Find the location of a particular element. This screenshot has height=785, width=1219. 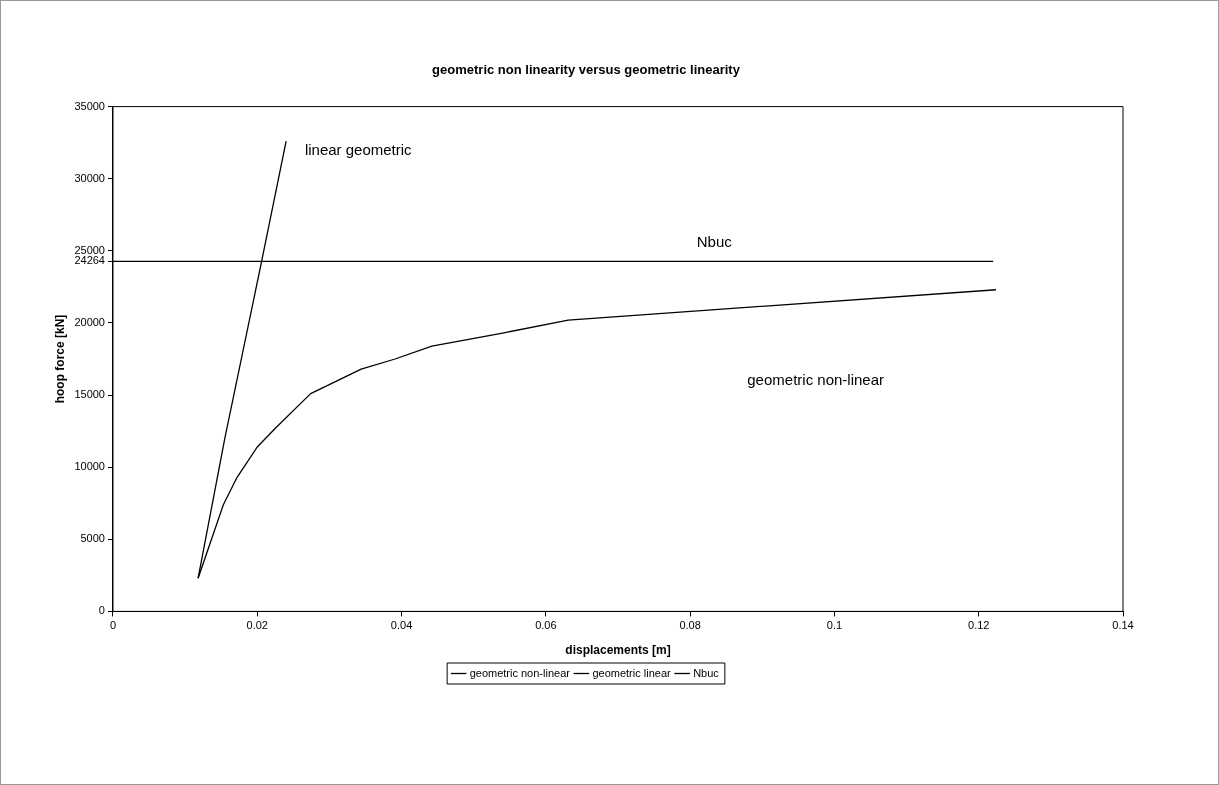

y-tick-label: 20000 is located at coordinates (89, 321).